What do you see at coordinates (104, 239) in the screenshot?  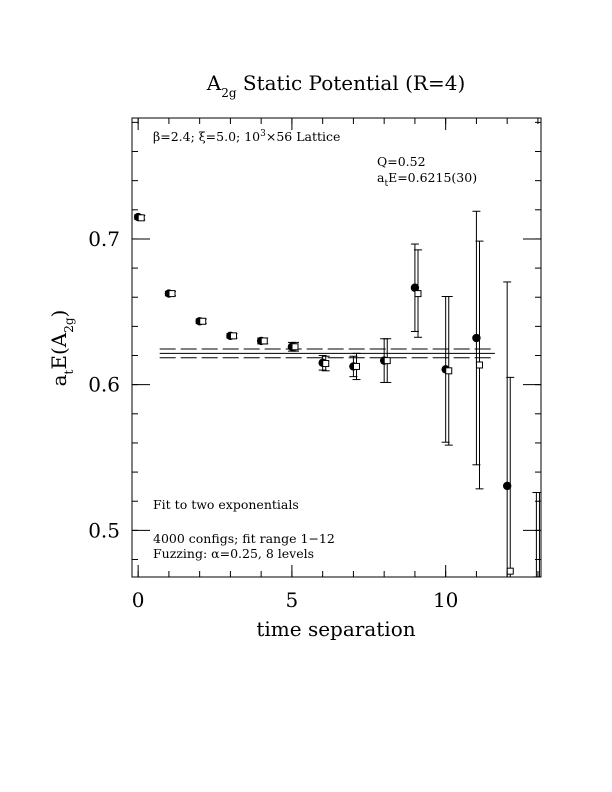 I see `y-tick-label: 0.7` at bounding box center [104, 239].